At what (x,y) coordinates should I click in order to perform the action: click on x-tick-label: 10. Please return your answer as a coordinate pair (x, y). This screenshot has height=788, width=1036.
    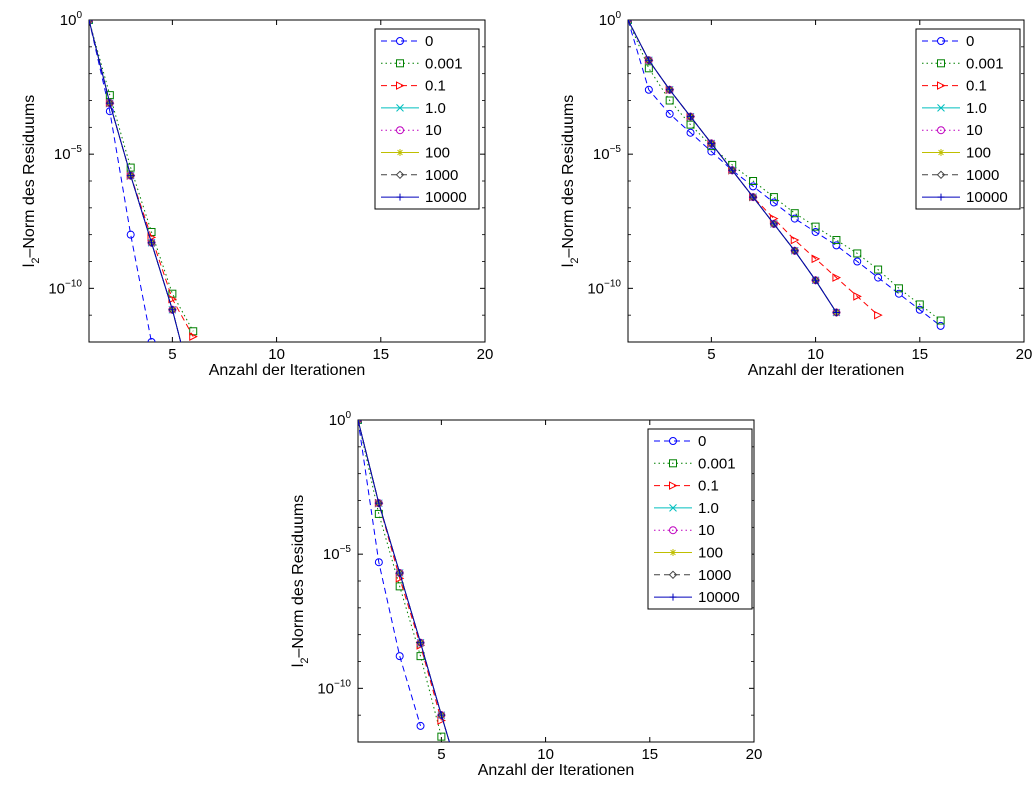
    Looking at the image, I should click on (815, 354).